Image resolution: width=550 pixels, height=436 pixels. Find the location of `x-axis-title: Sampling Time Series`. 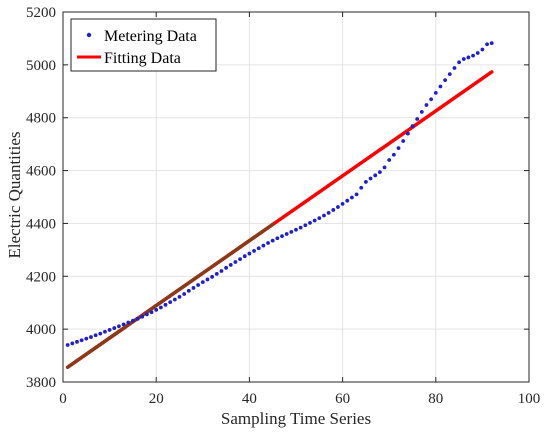

x-axis-title: Sampling Time Series is located at coordinates (296, 418).